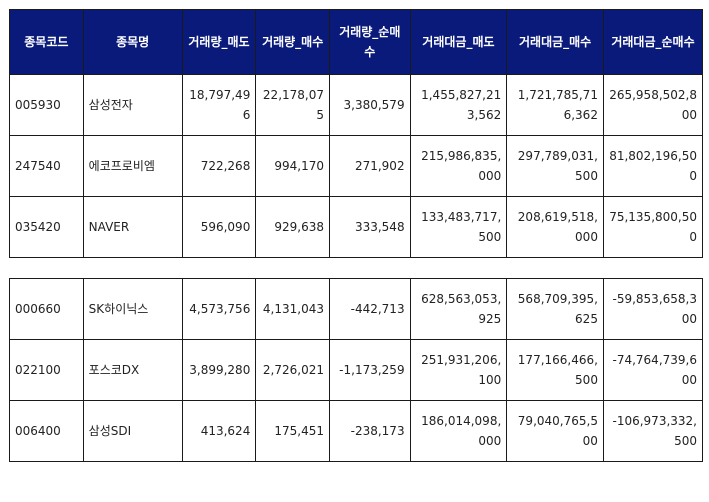 Image resolution: width=709 pixels, height=502 pixels. I want to click on header-name: 종목명, so click(132, 42).